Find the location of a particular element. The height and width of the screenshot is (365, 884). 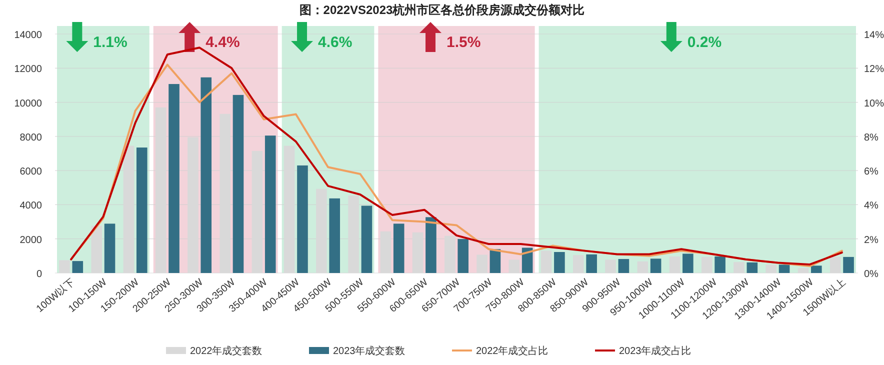

band-label: 4.6% is located at coordinates (335, 42).